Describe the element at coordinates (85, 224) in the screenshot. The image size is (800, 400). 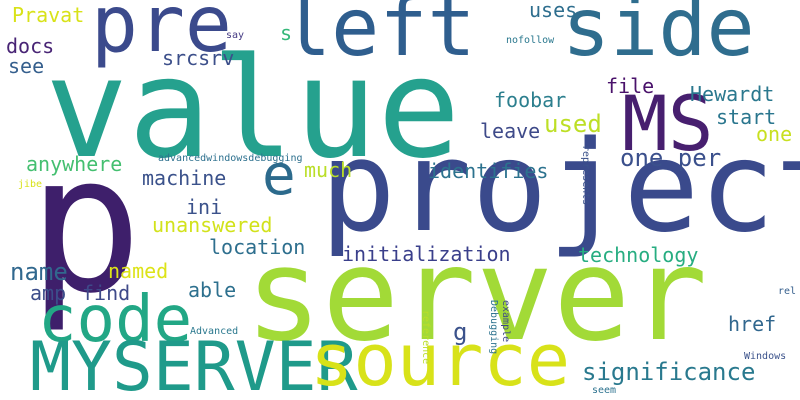
I see `word-p: p` at that location.